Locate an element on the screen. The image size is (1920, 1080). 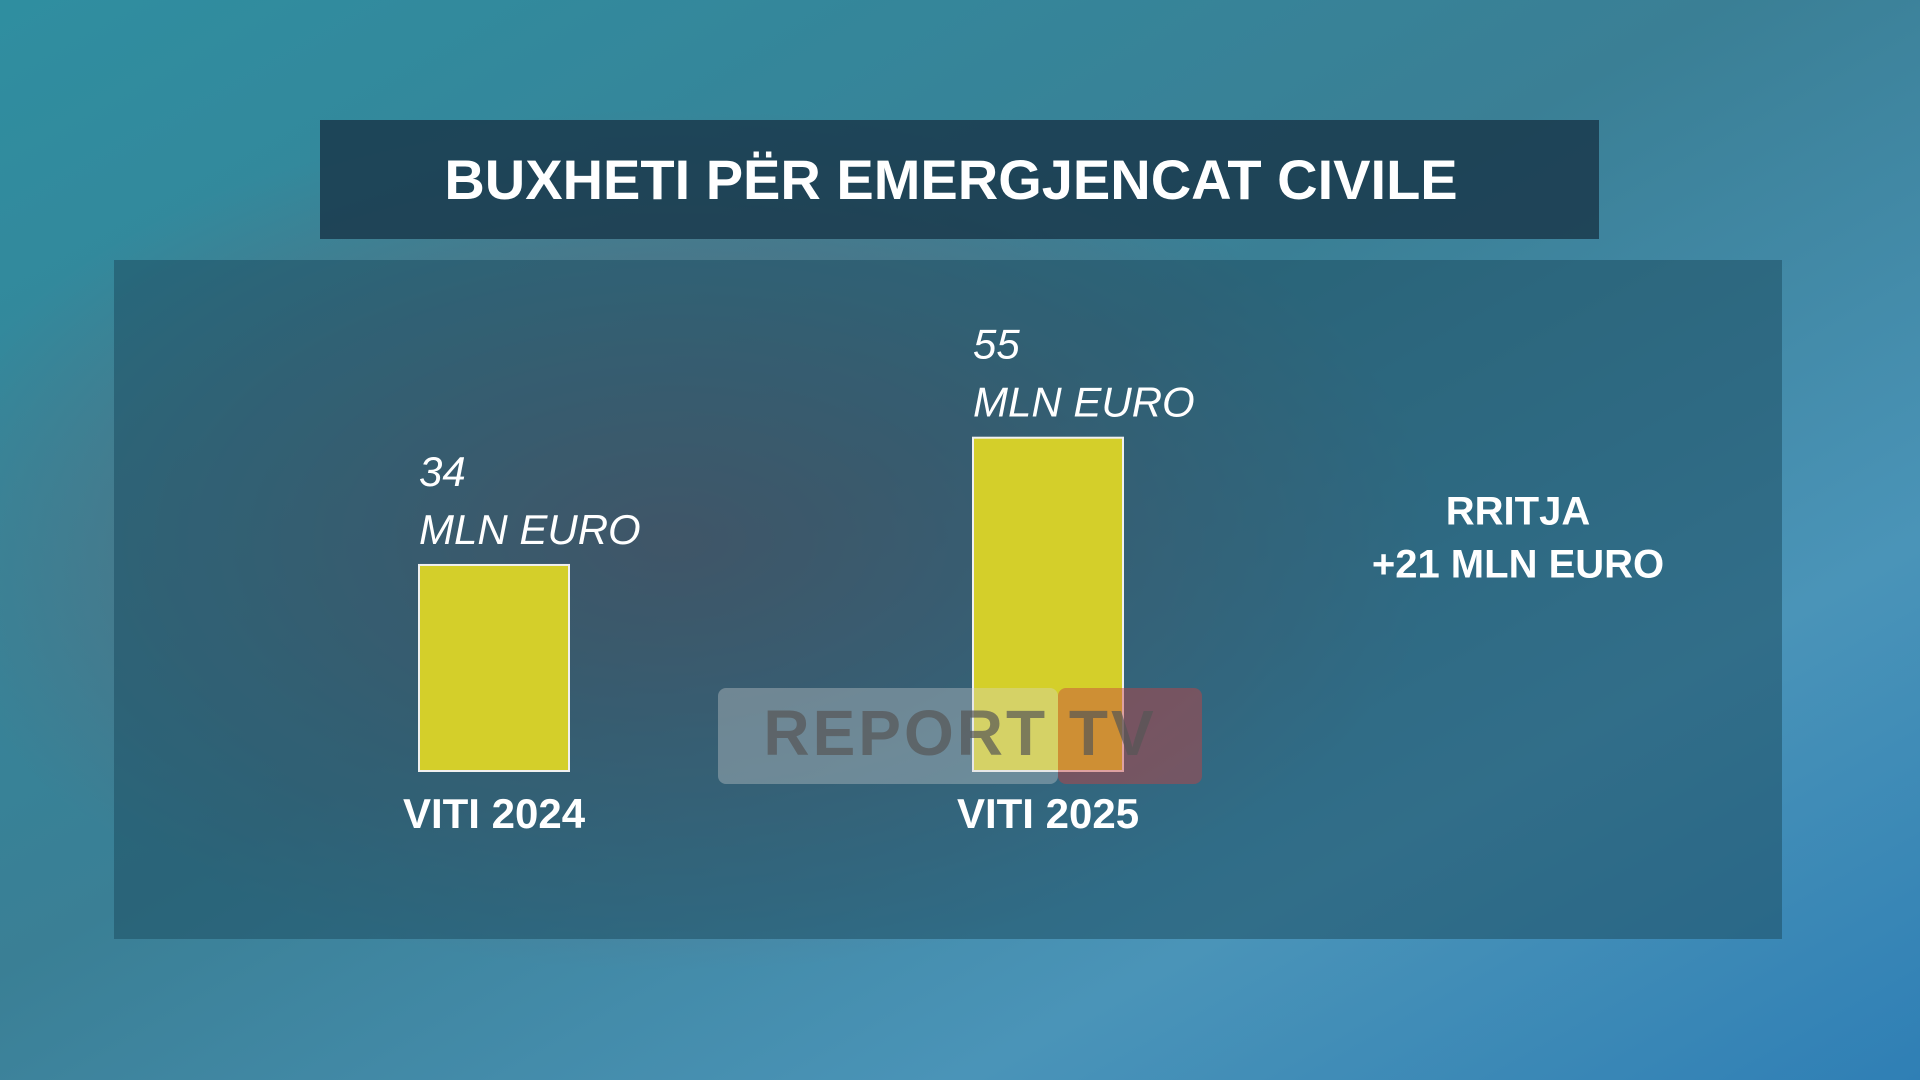
title-box is located at coordinates (959, 179).